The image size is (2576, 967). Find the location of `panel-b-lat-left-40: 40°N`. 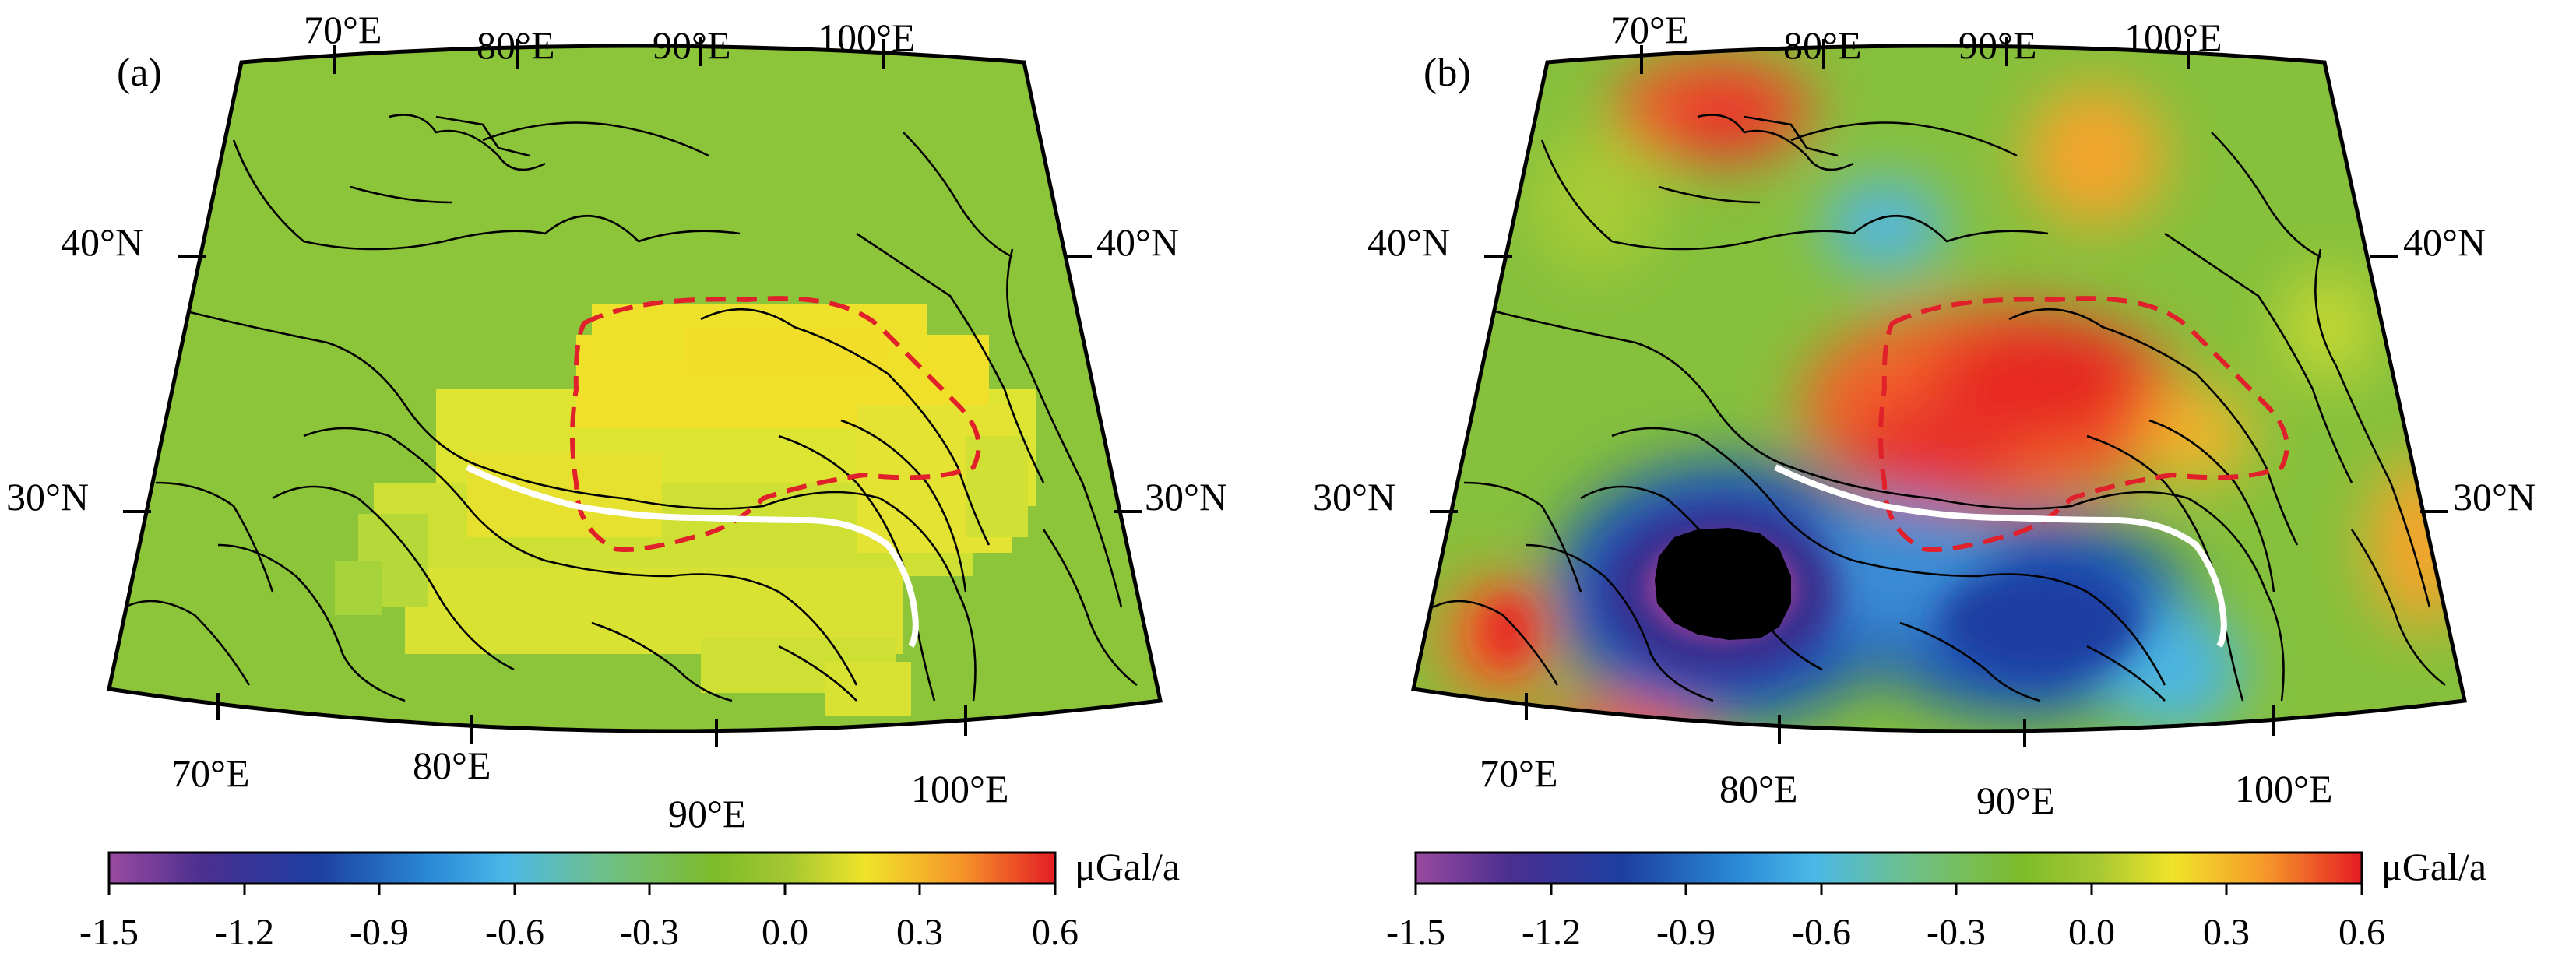

panel-b-lat-left-40: 40°N is located at coordinates (1408, 242).